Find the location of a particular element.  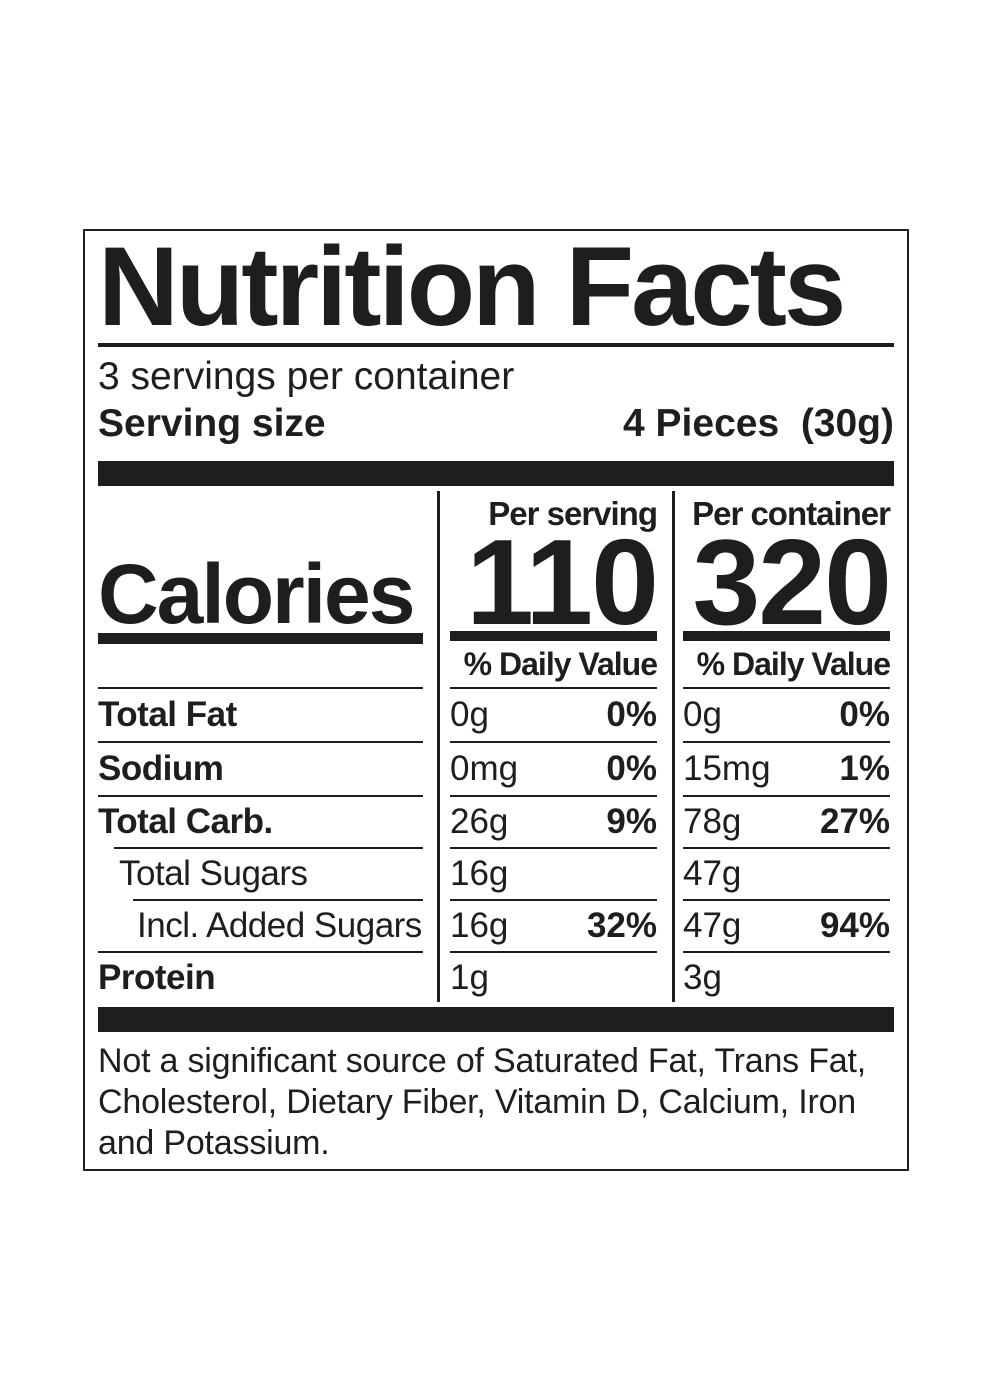

amount: 0mg is located at coordinates (484, 768).